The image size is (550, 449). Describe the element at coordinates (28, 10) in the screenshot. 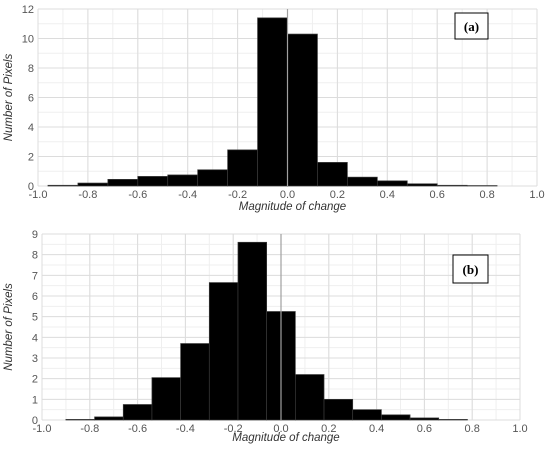

I see `y-tick-label: 12` at that location.